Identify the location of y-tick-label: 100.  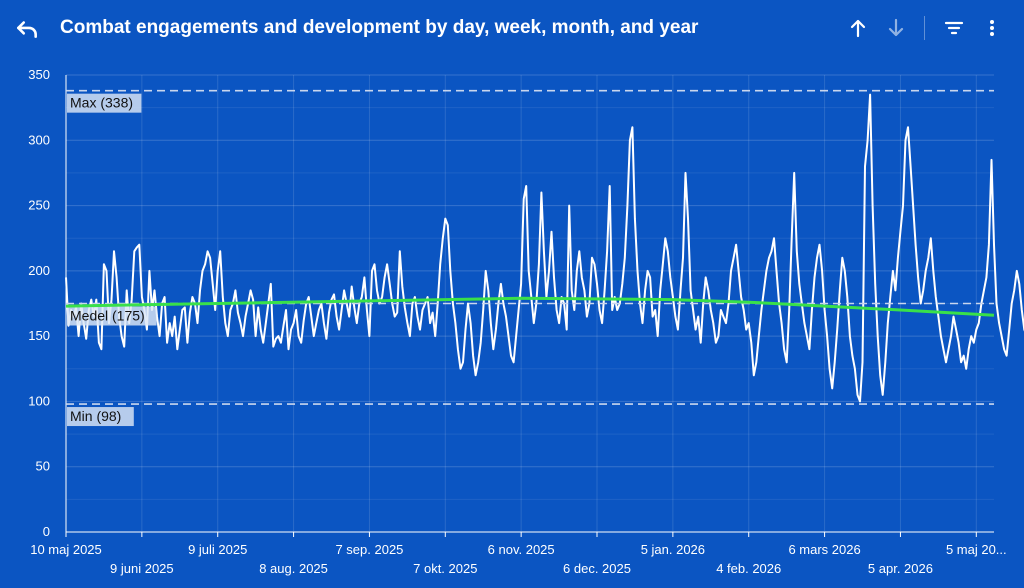
(39, 400).